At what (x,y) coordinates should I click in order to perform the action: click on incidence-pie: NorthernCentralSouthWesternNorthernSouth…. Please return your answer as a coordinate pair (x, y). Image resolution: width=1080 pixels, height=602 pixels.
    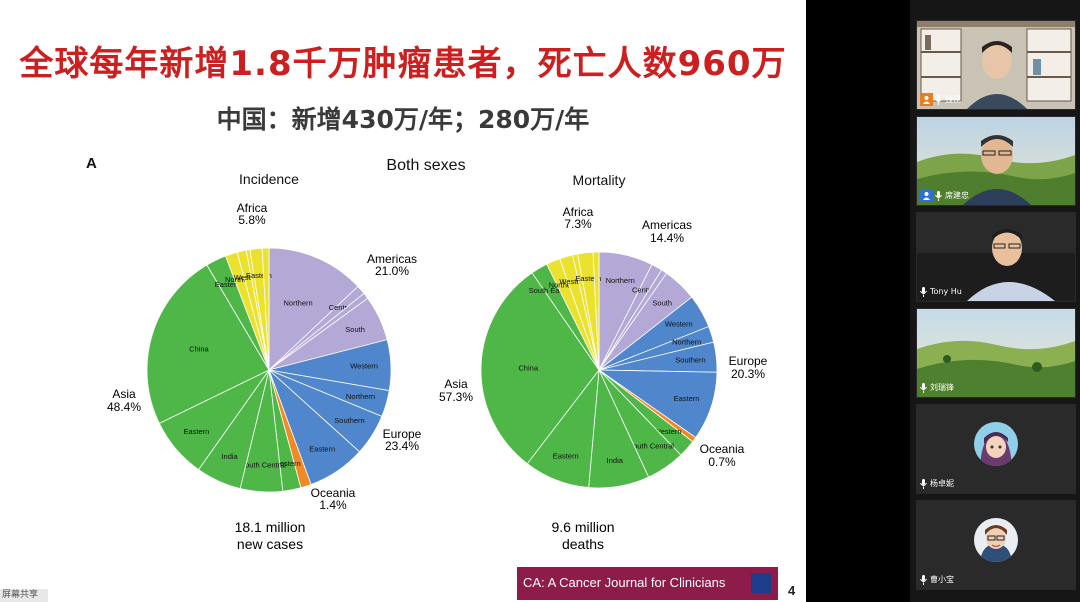
    Looking at the image, I should click on (269, 370).